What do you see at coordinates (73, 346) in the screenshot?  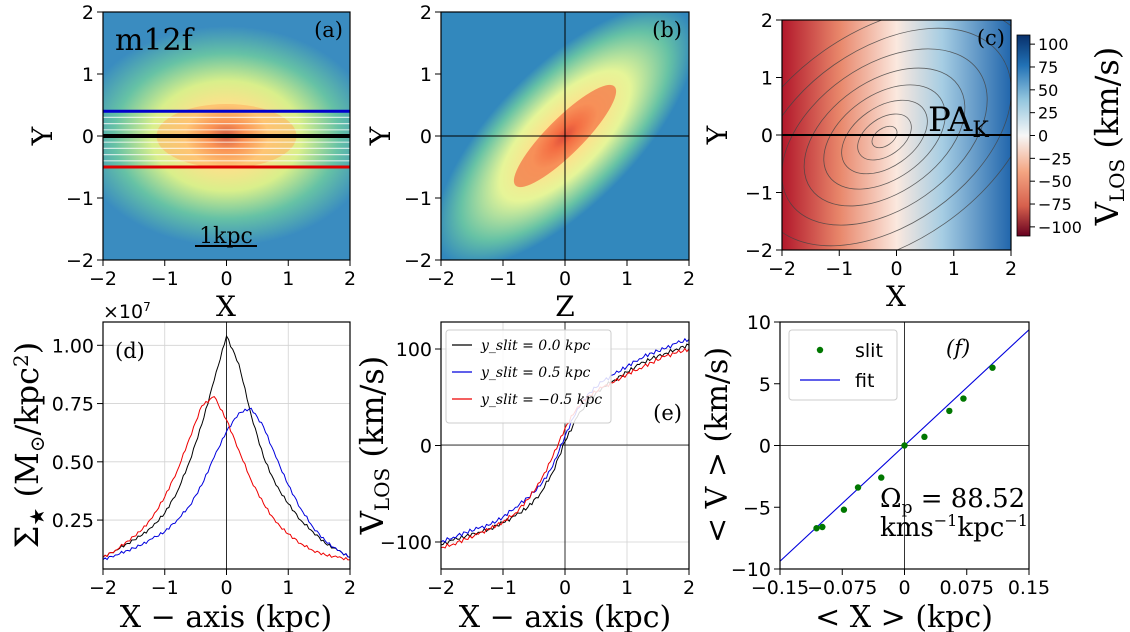 I see `panel-d-ytick-label: 1.00` at bounding box center [73, 346].